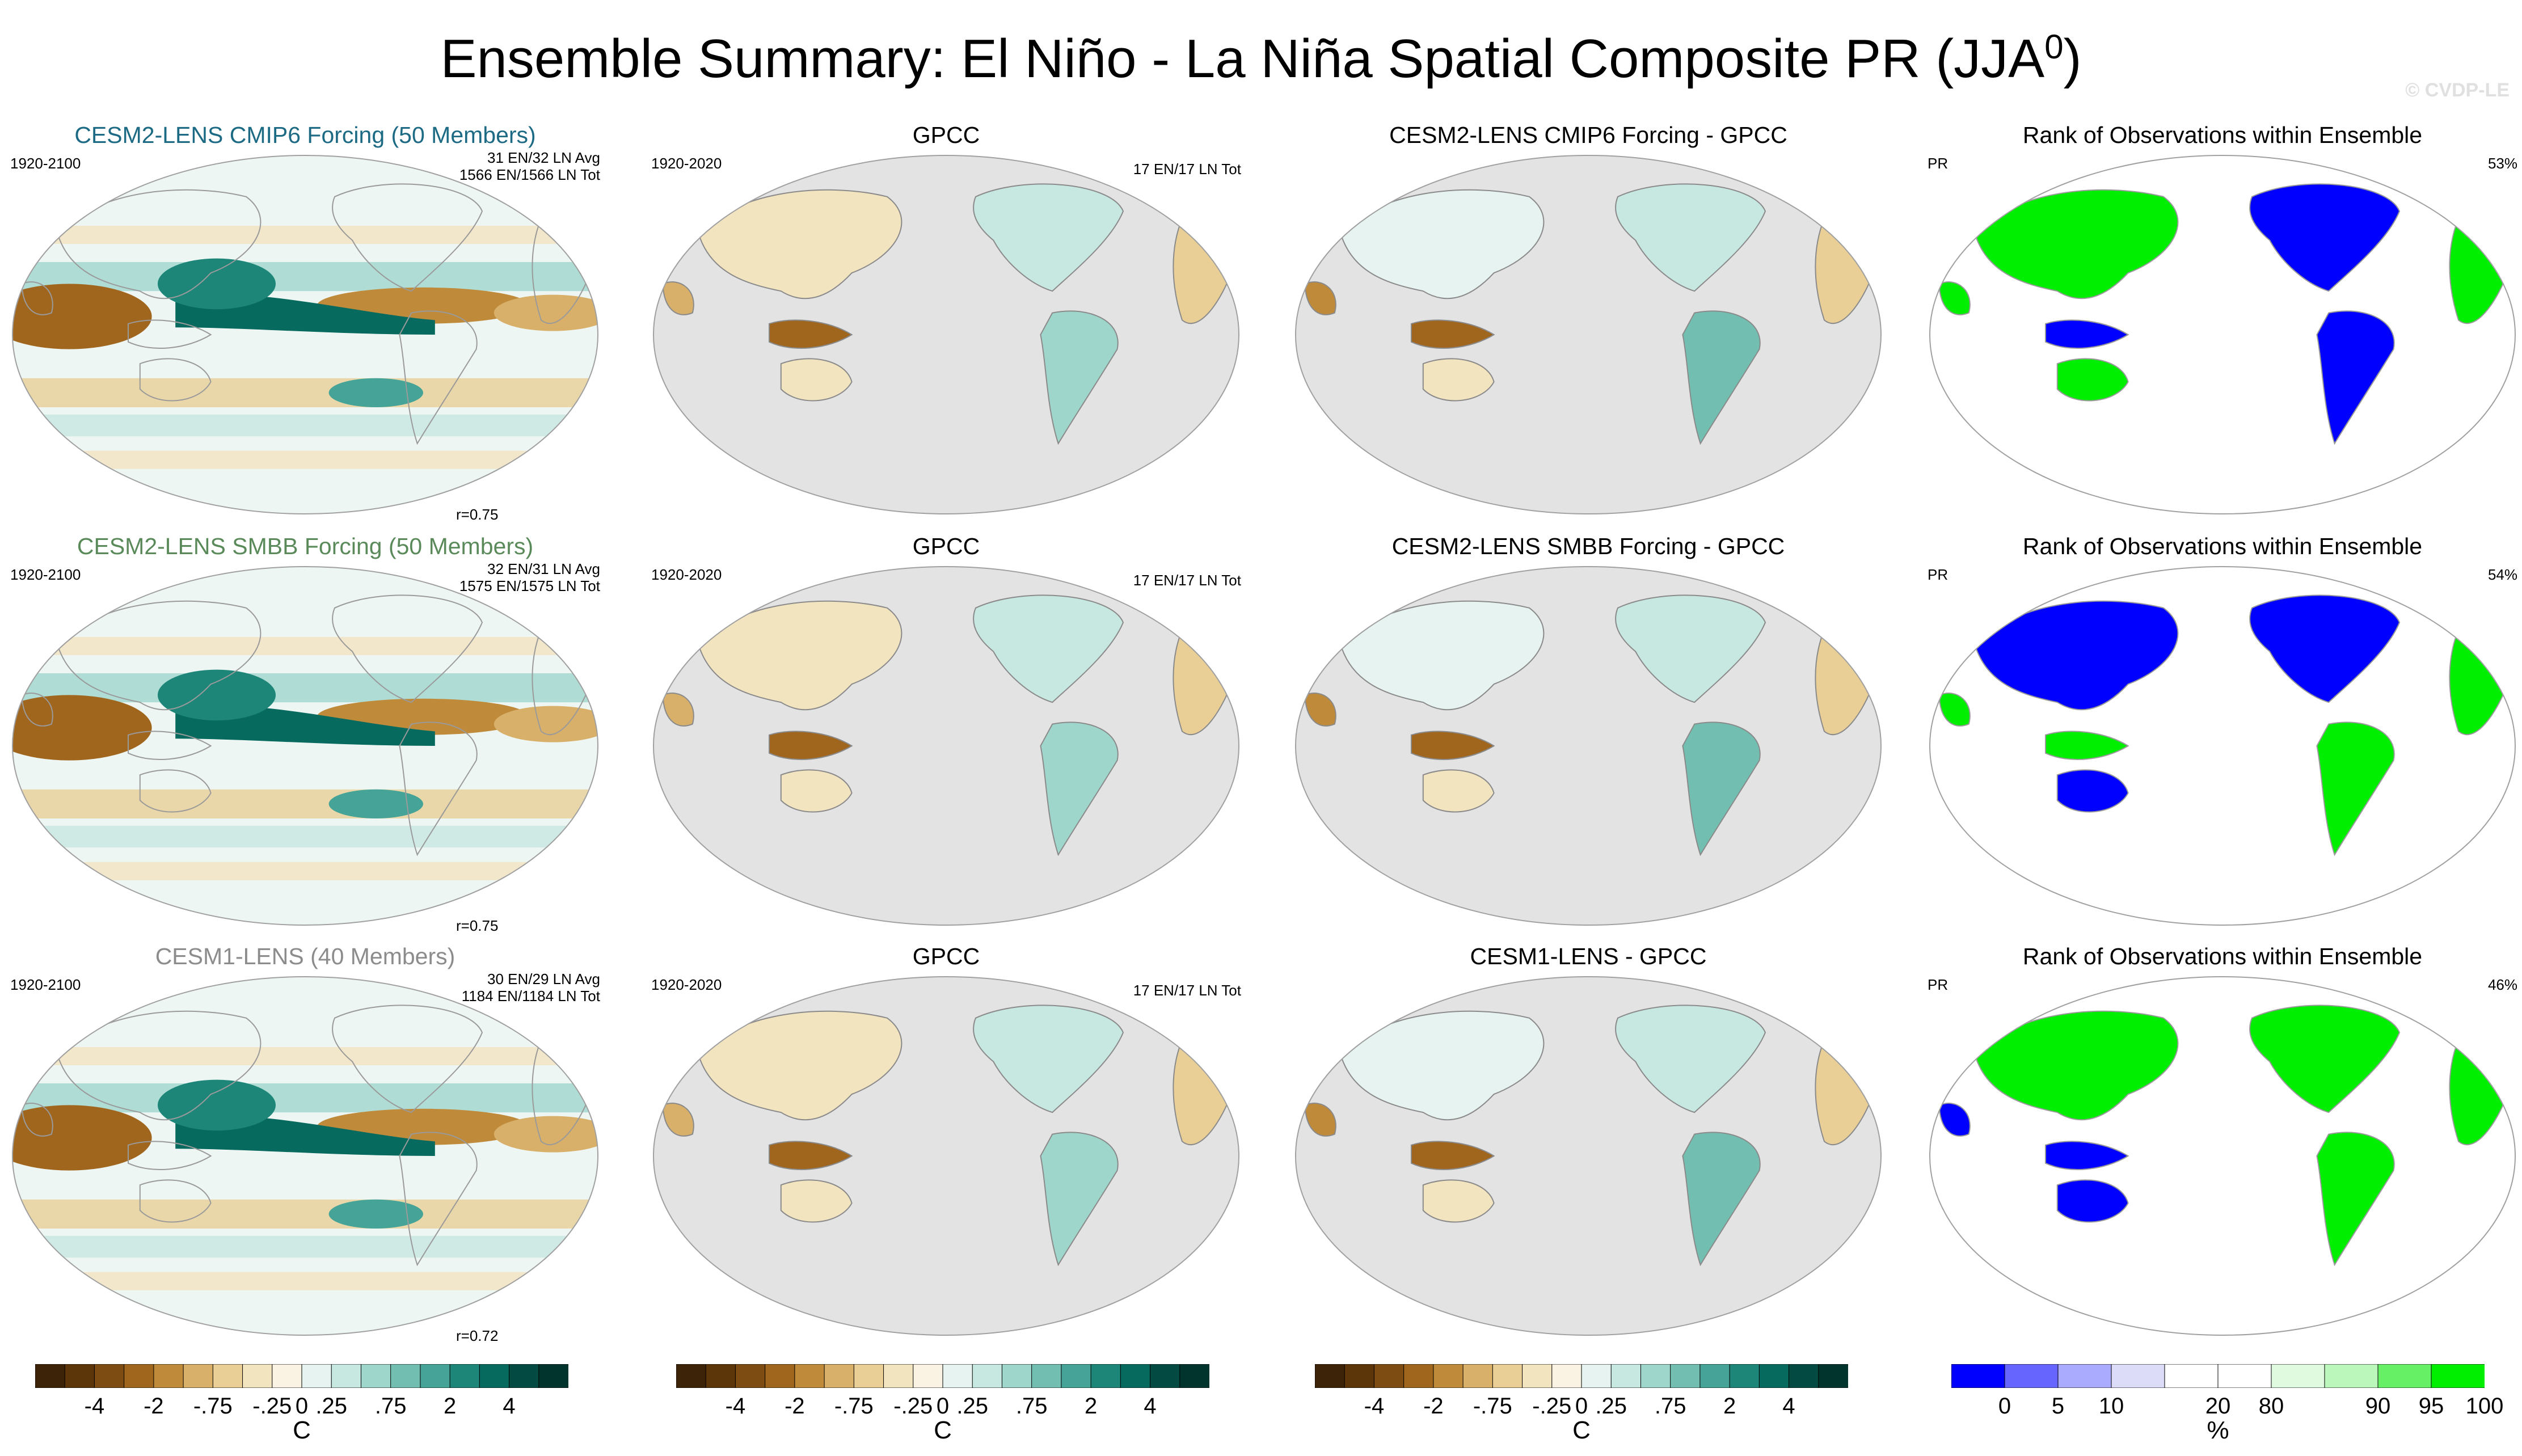 This screenshot has width=2522, height=1456. Describe the element at coordinates (1588, 135) in the screenshot. I see `diff-panel-title: CESM2-LENS CMIP6 Forcing - GPCC` at that location.